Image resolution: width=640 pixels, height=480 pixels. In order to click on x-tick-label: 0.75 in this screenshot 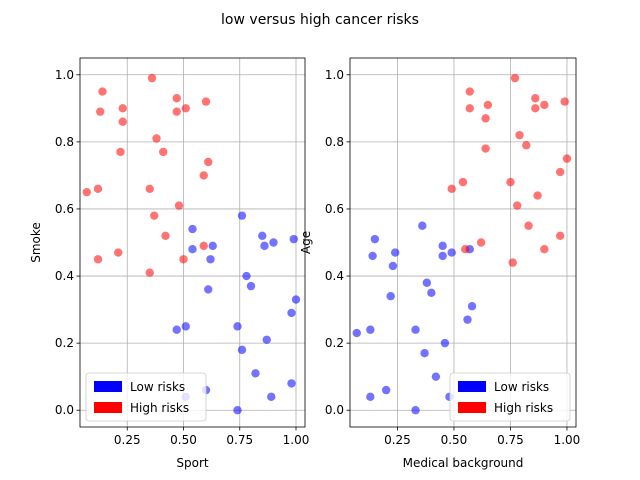, I will do `click(239, 440)`.